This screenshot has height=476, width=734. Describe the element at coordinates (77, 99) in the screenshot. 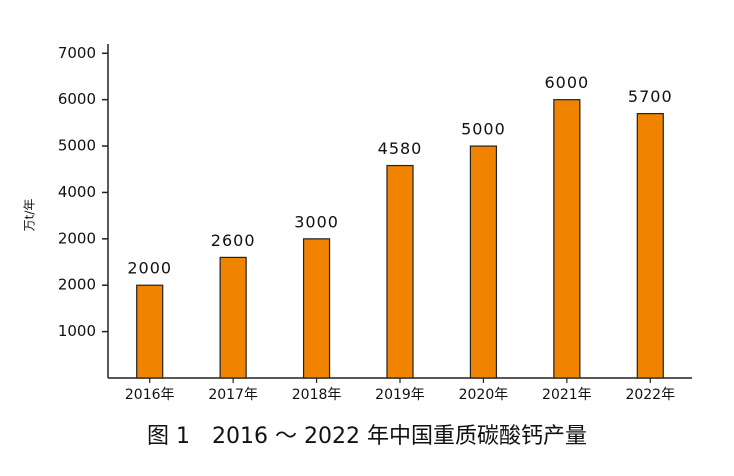

I see `y-tick-label: 6000` at that location.